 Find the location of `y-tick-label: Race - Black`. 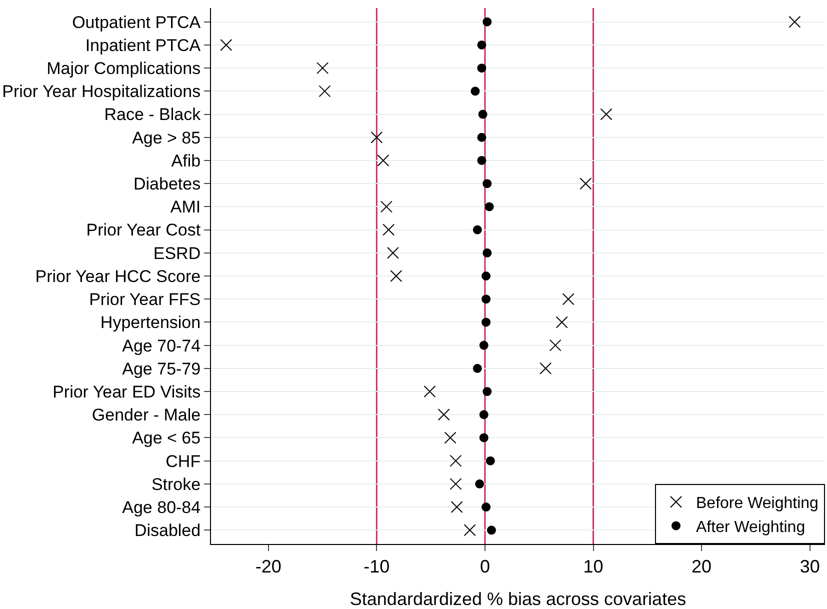

y-tick-label: Race - Black is located at coordinates (153, 114).